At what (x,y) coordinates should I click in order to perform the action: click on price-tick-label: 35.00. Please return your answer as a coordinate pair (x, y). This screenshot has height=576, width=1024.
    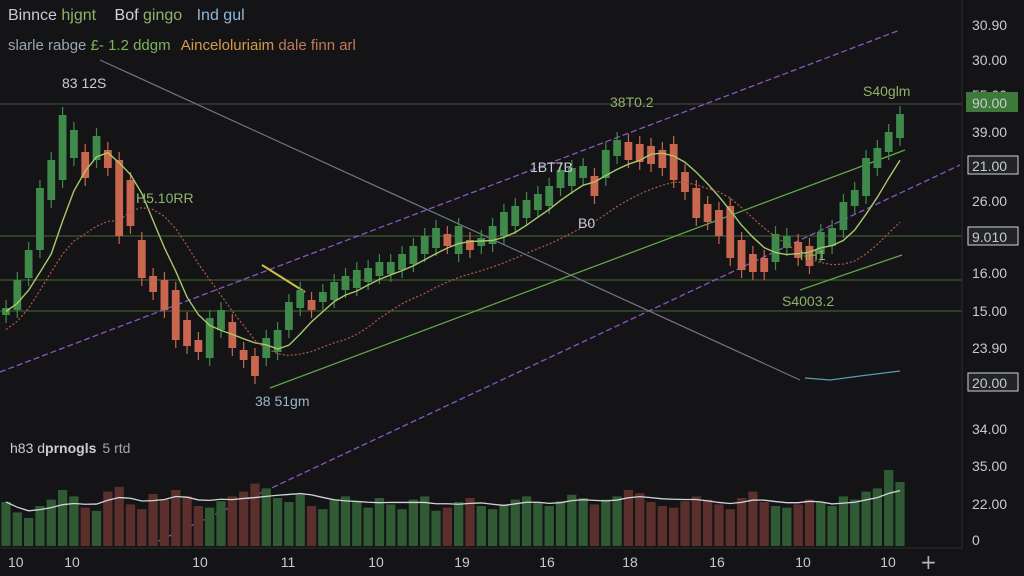
    Looking at the image, I should click on (989, 466).